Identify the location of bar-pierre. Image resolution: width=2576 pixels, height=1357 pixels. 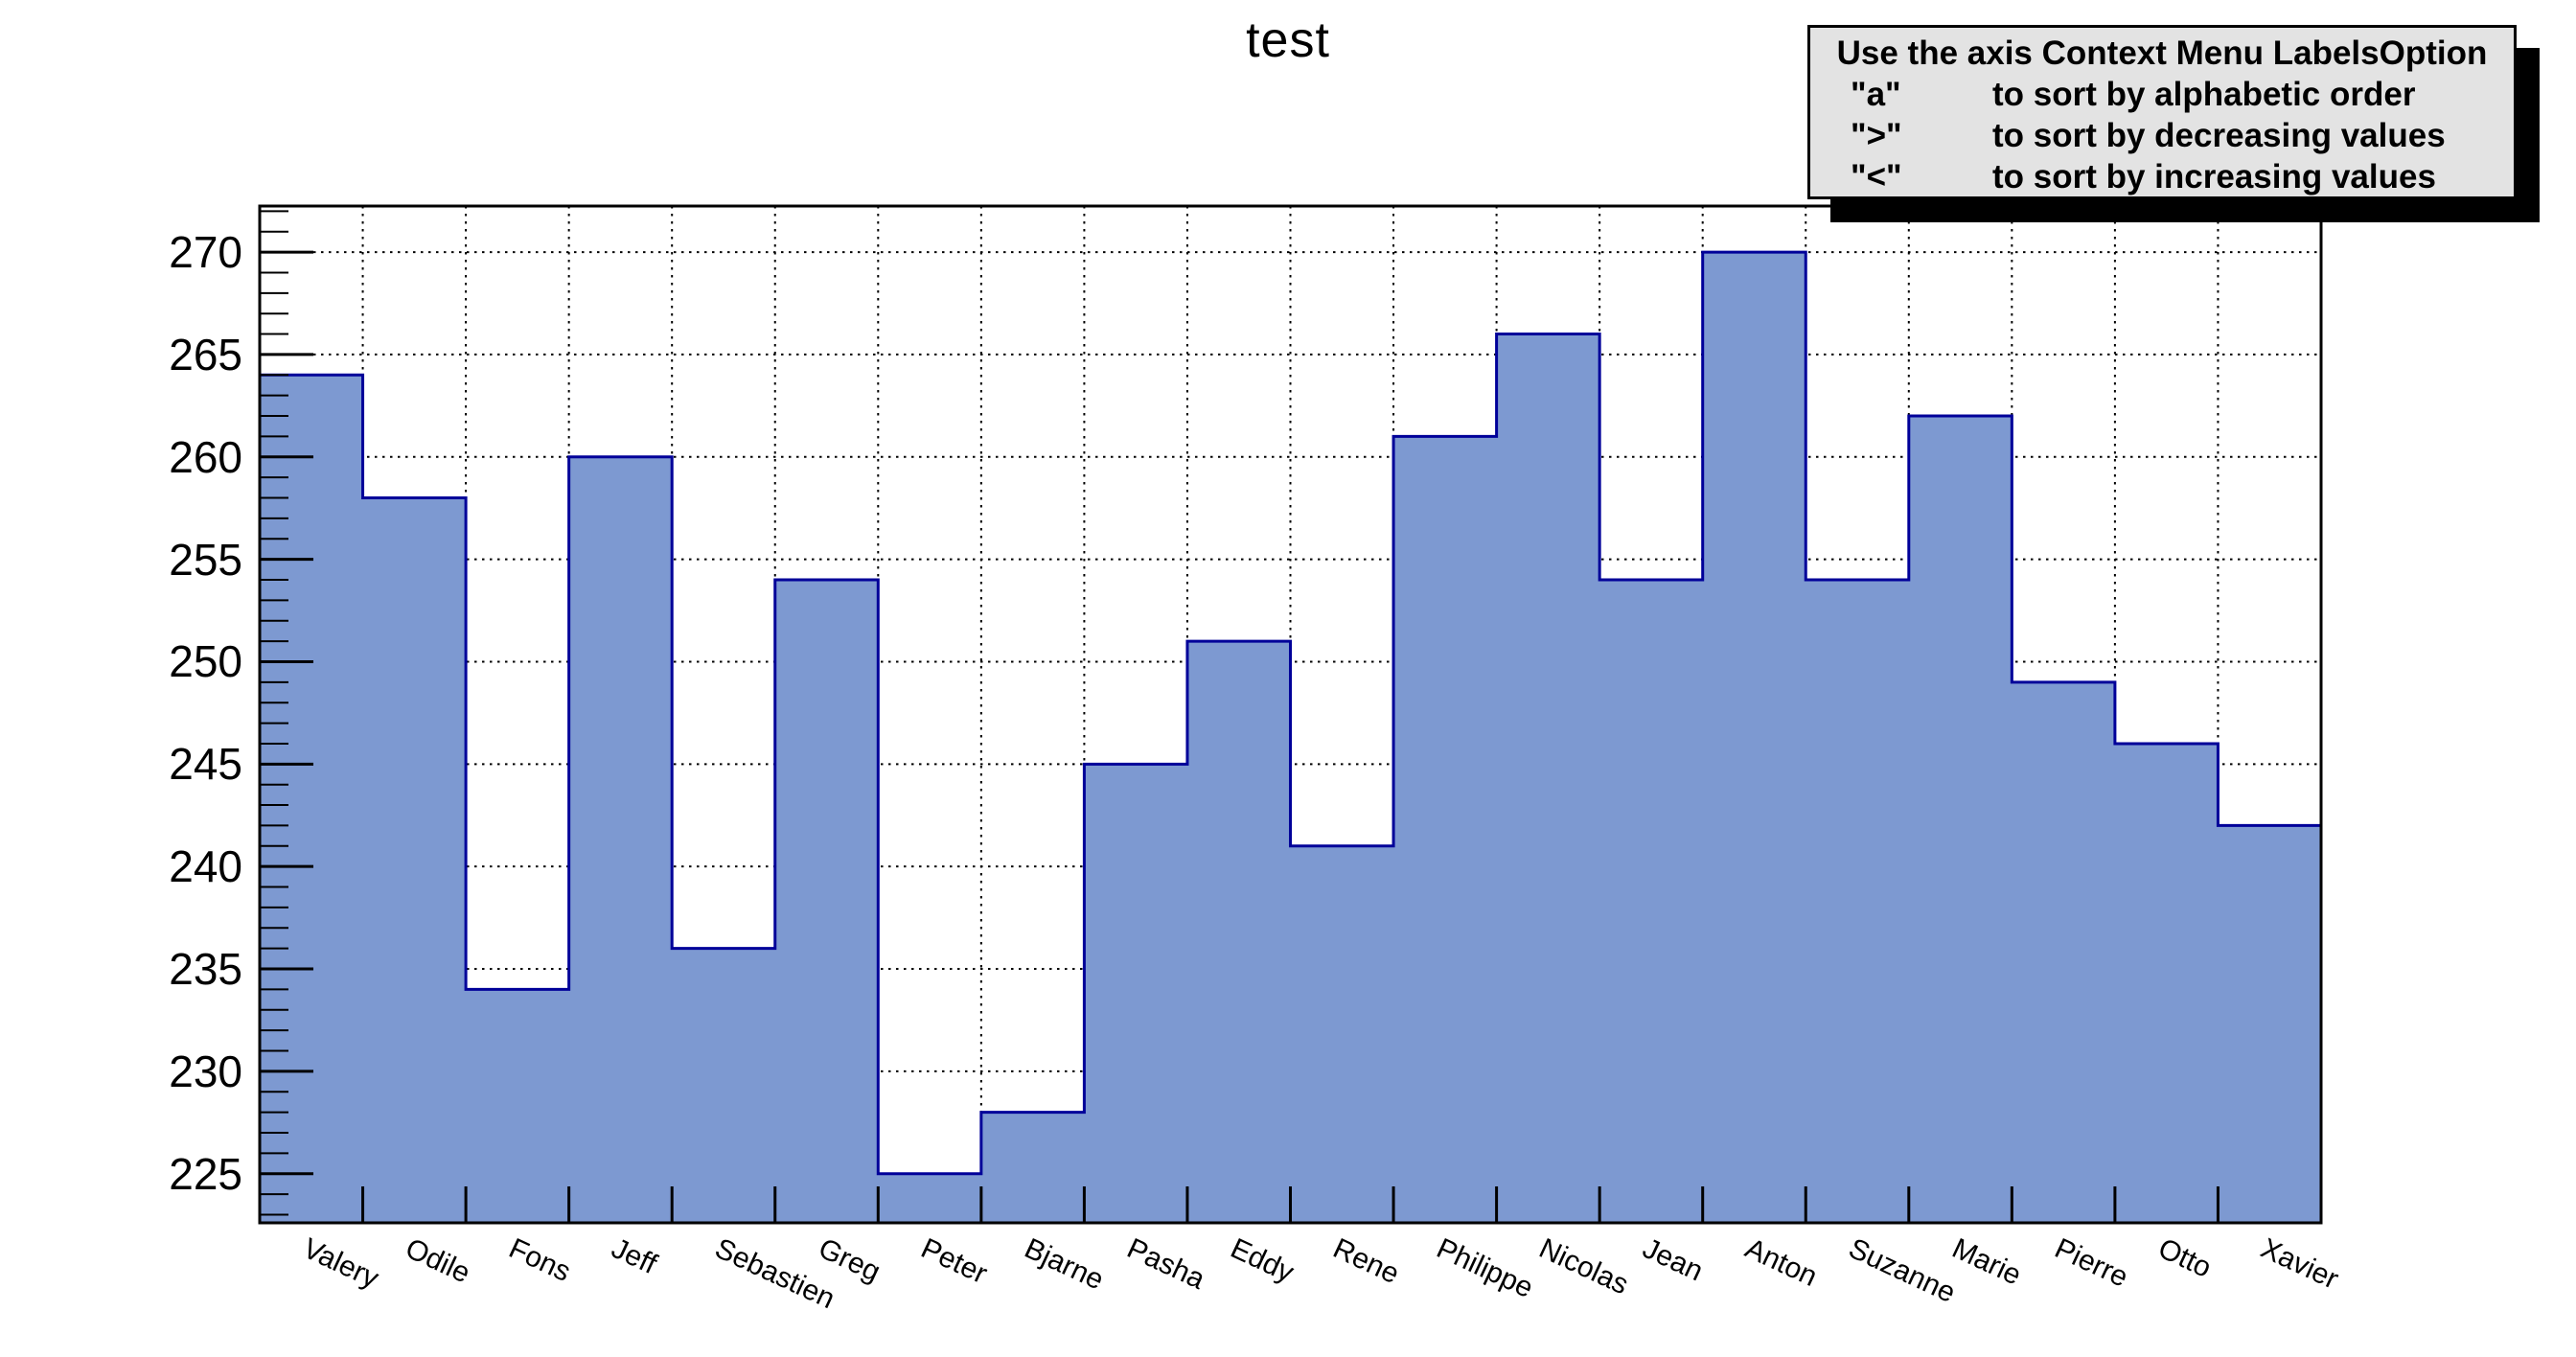
(2064, 952).